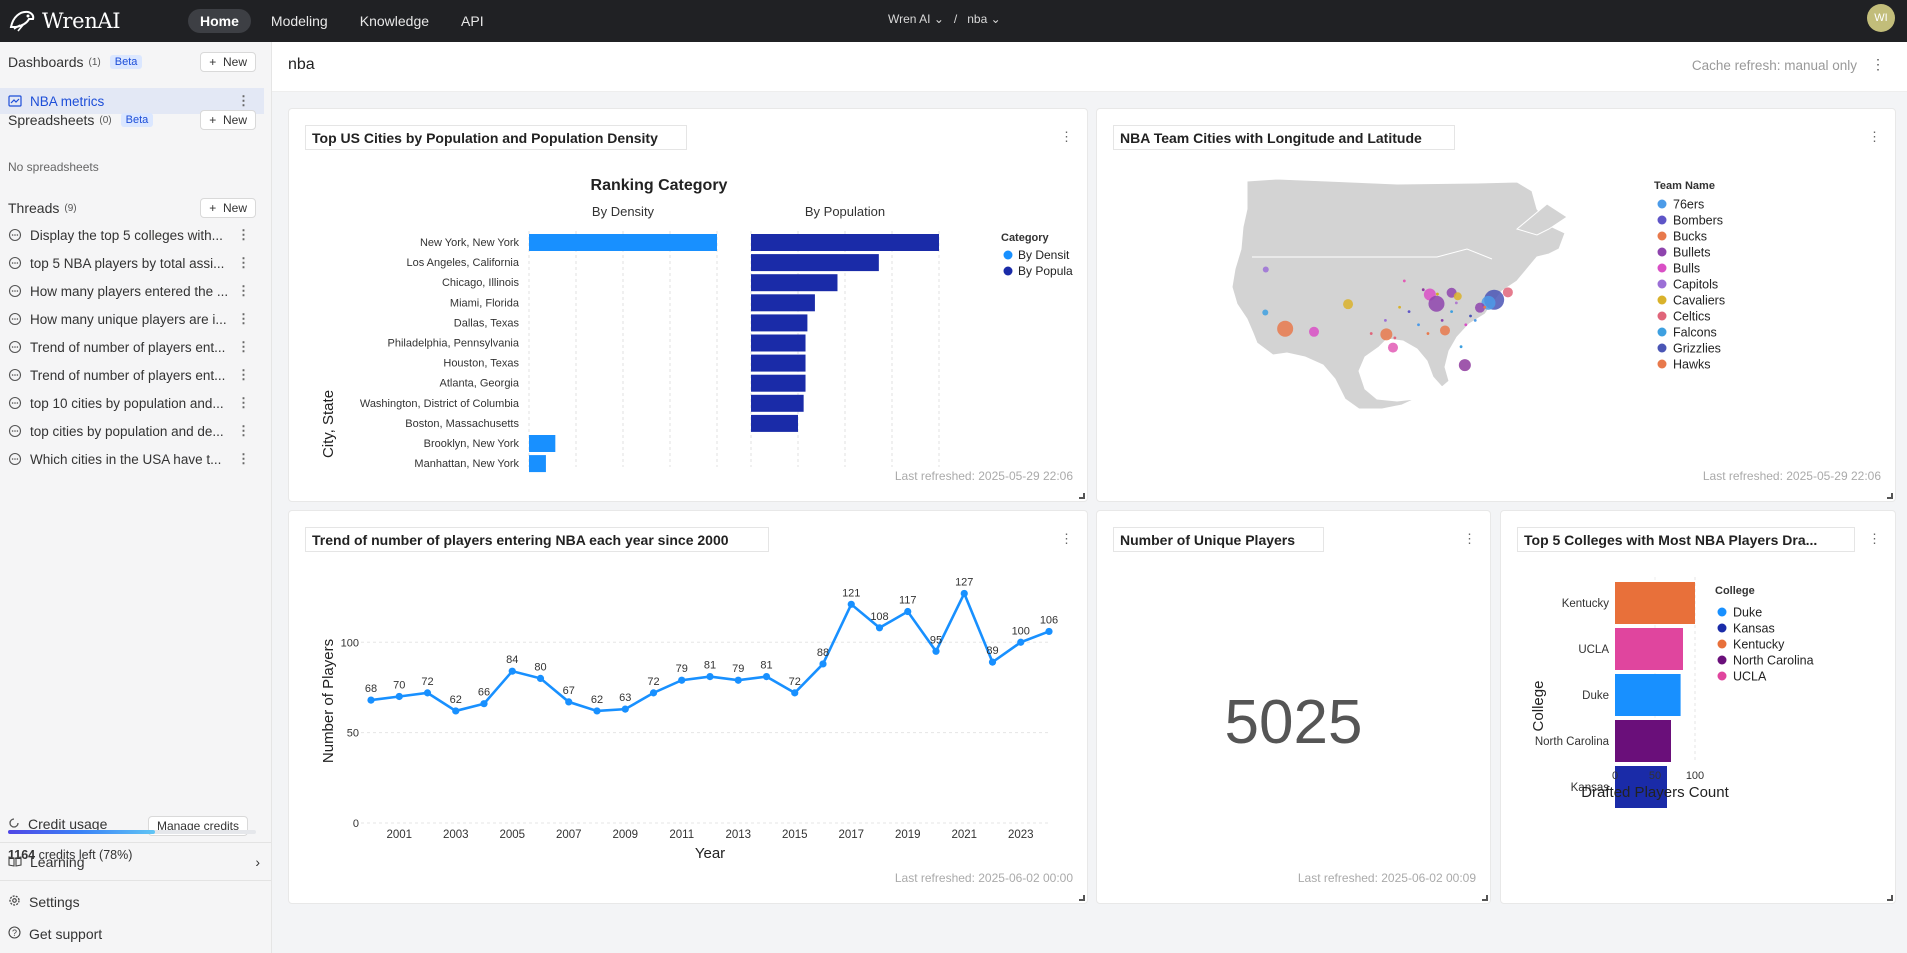 This screenshot has width=1907, height=953. I want to click on tab-api: API, so click(472, 21).